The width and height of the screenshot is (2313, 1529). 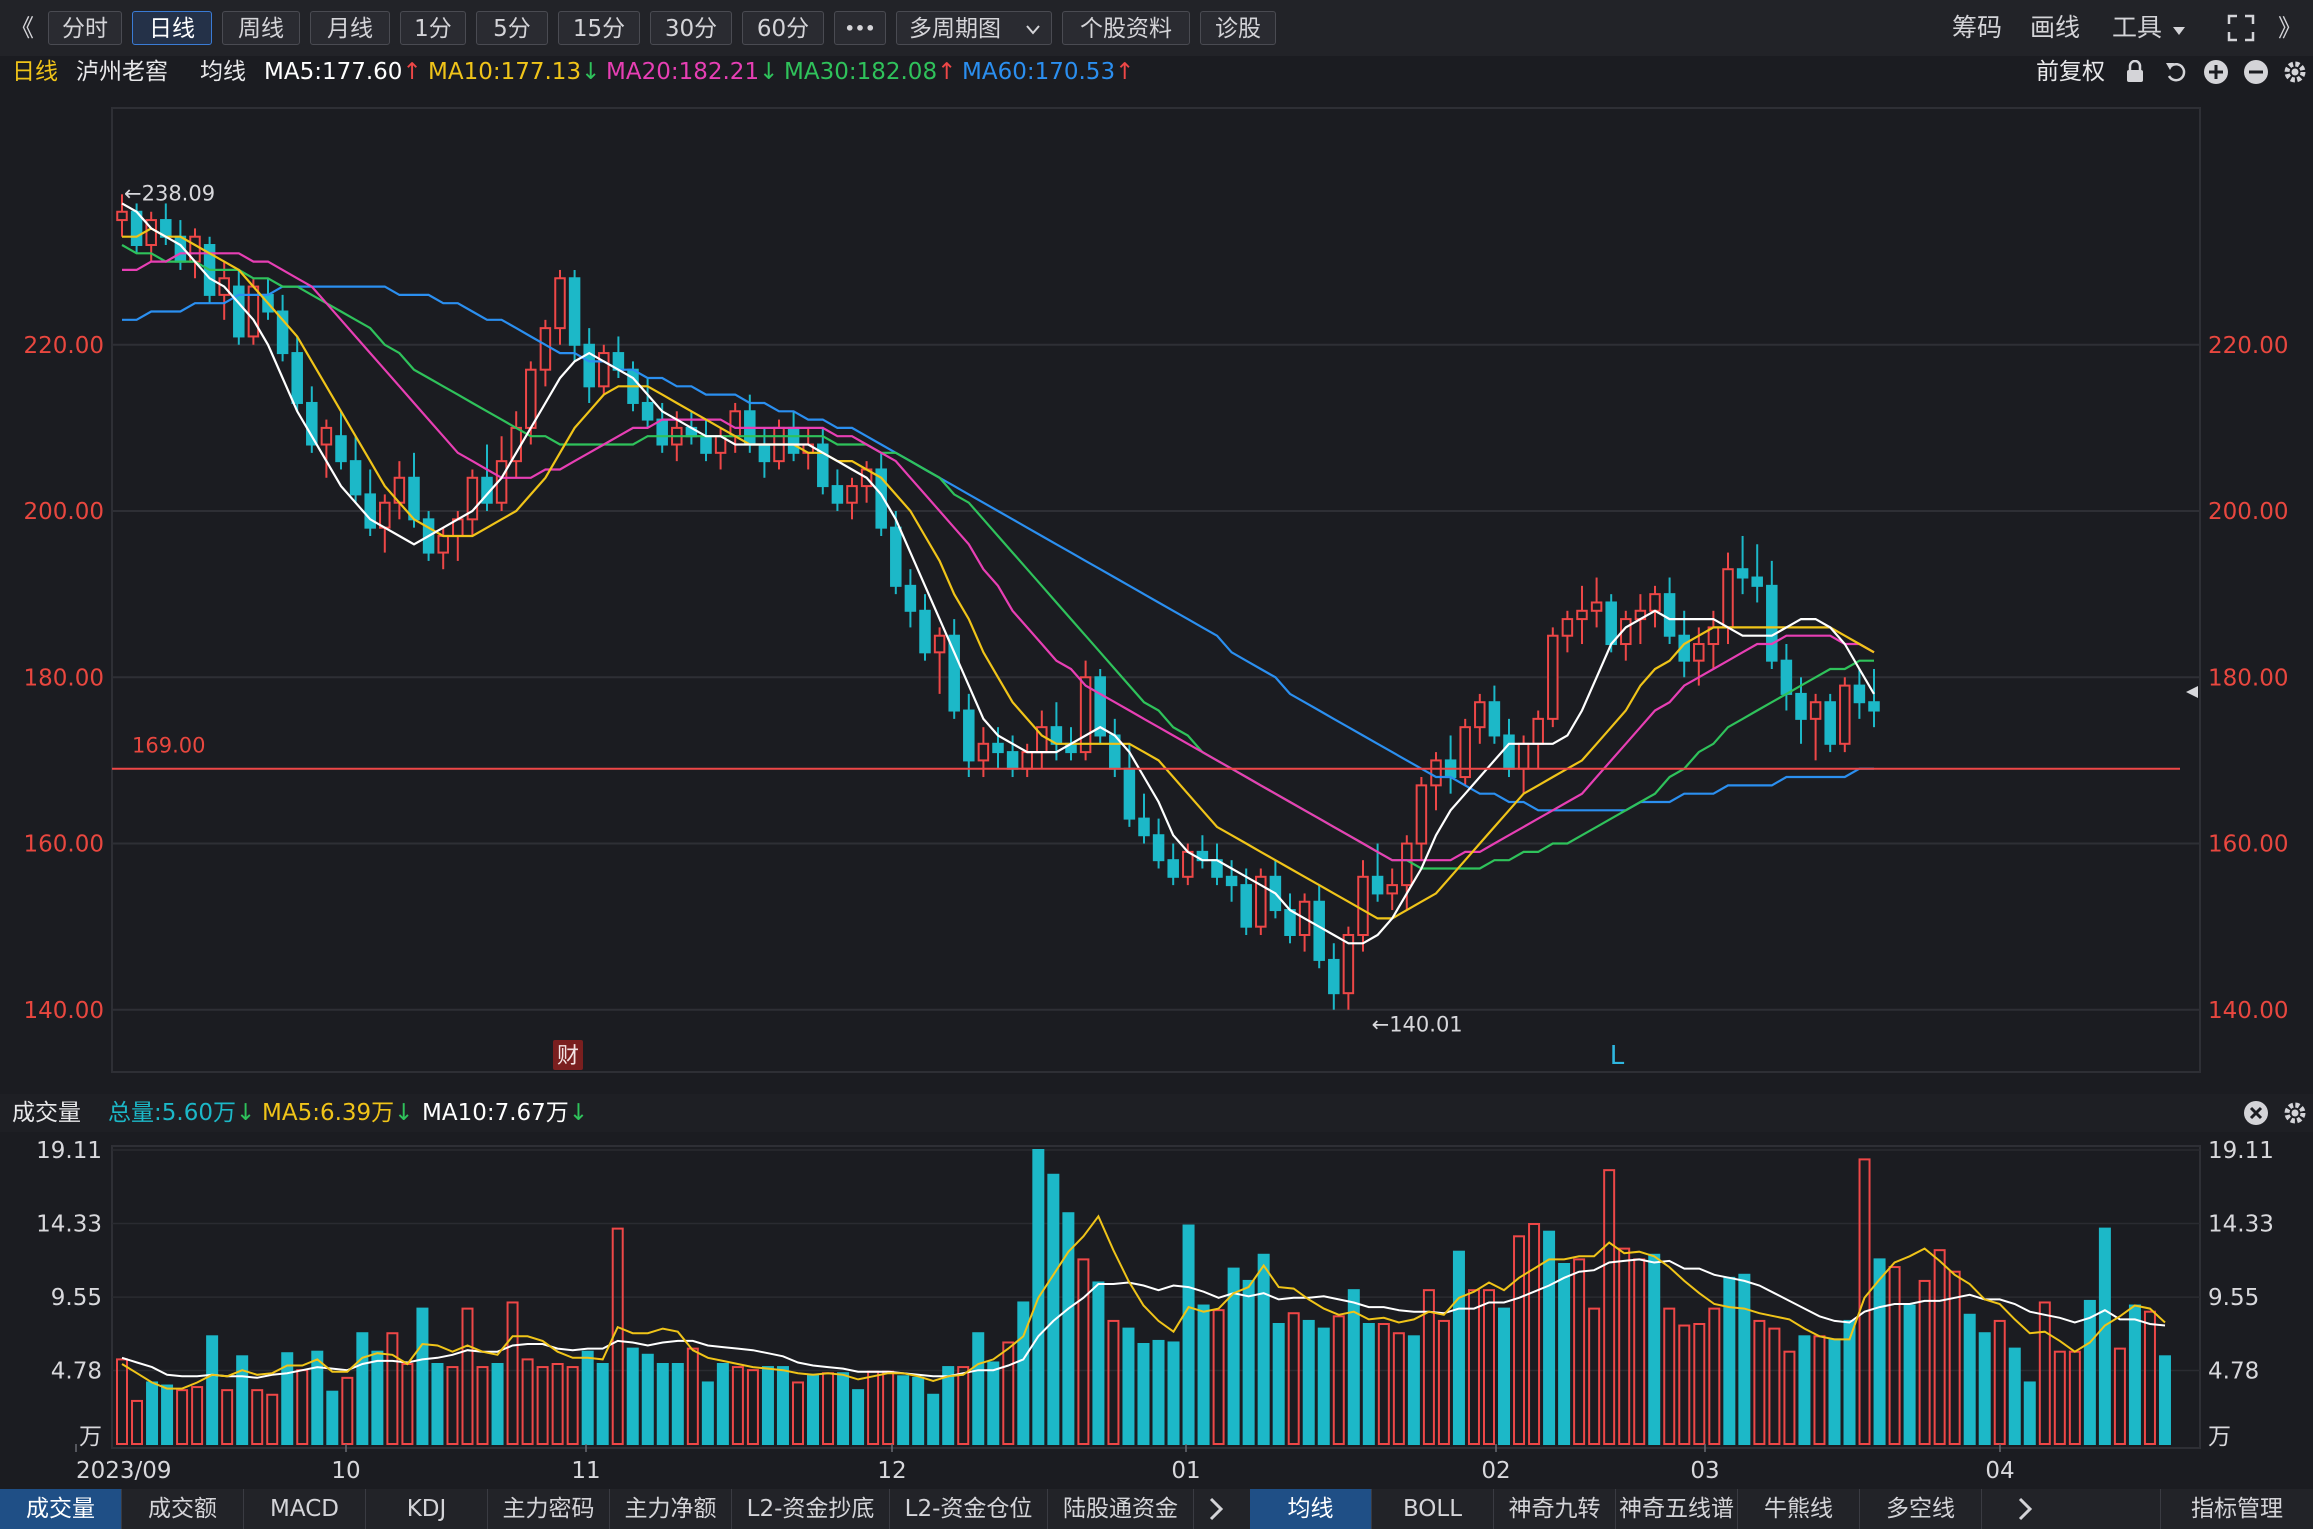 What do you see at coordinates (90, 1437) in the screenshot?
I see `volume-tick-left: 万` at bounding box center [90, 1437].